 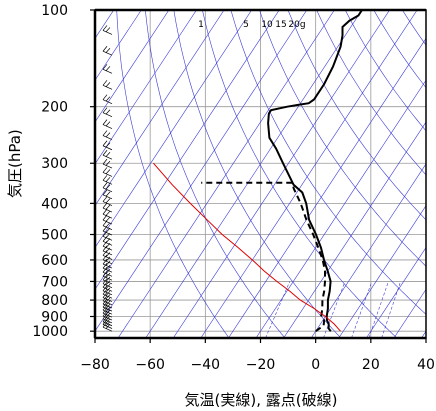 What do you see at coordinates (54, 108) in the screenshot?
I see `y-tick-label: 200` at bounding box center [54, 108].